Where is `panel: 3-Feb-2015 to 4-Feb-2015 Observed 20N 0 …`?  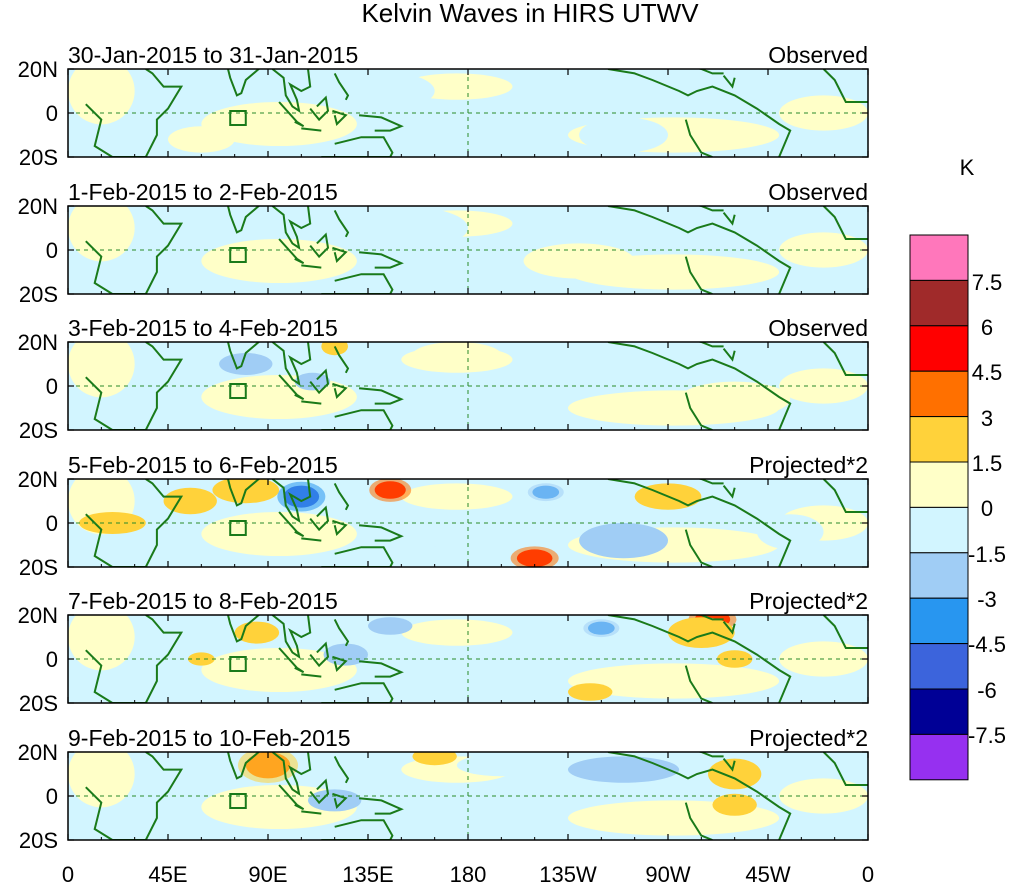
panel: 3-Feb-2015 to 4-Feb-2015 Observed 20N 0 … is located at coordinates (443, 379).